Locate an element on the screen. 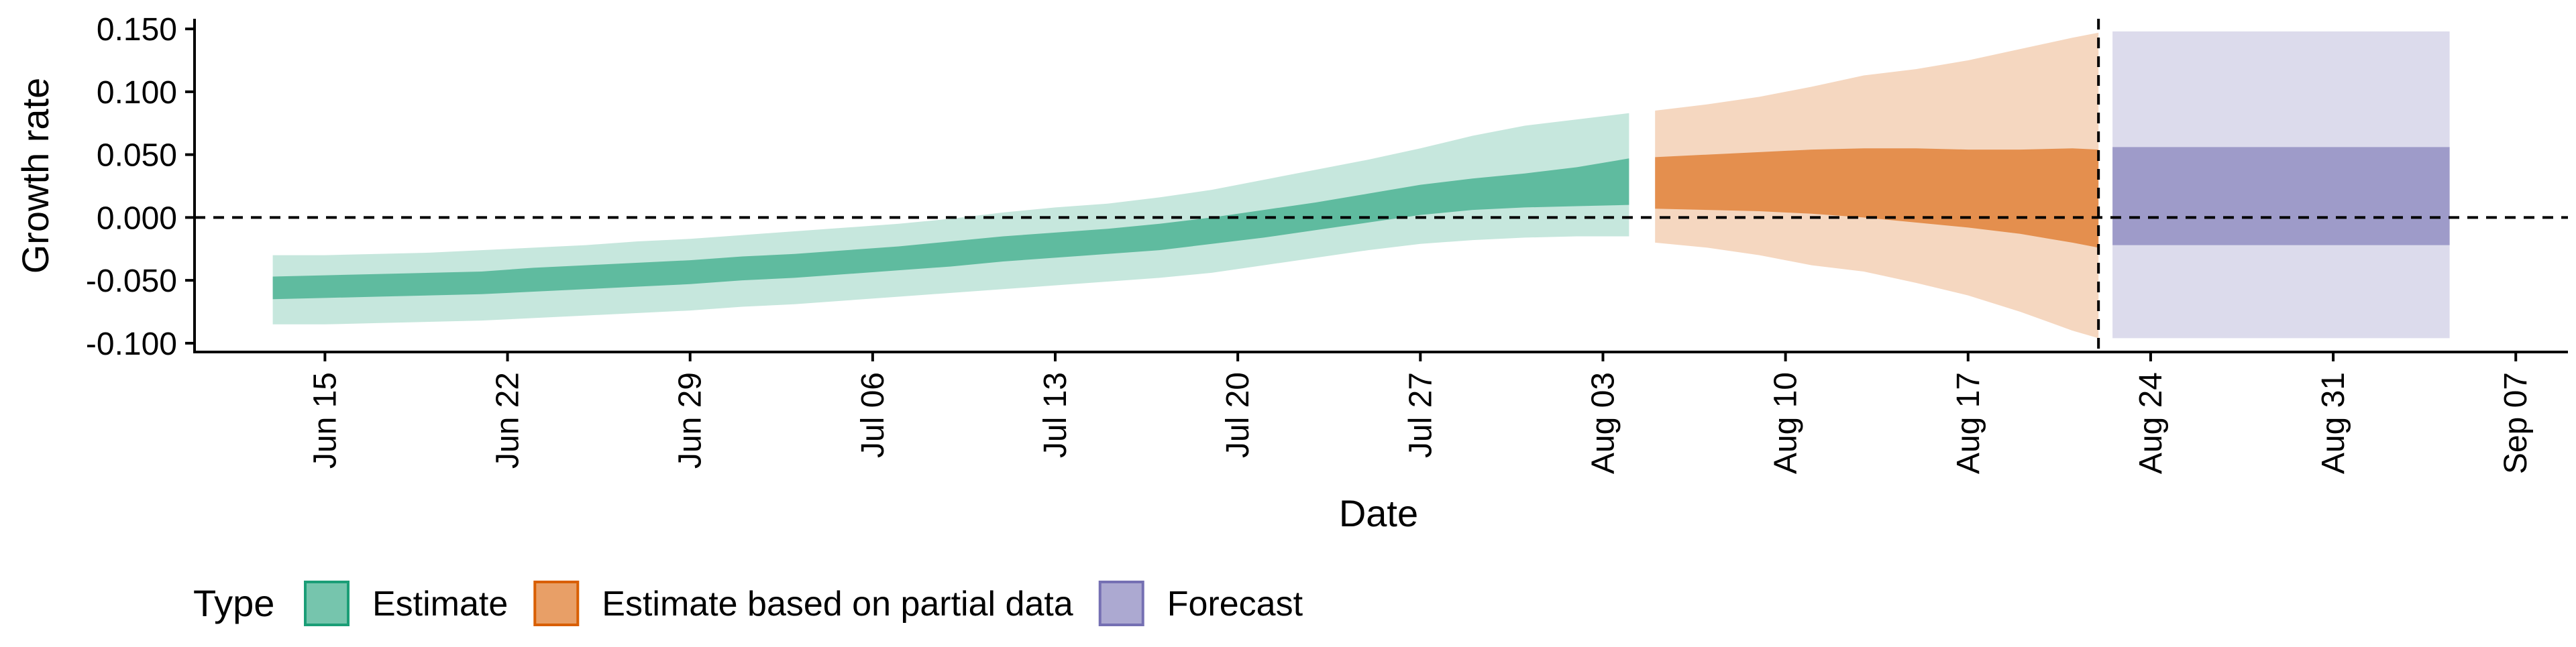 This screenshot has height=647, width=2576. y-tick-label: -0.050 is located at coordinates (131, 281).